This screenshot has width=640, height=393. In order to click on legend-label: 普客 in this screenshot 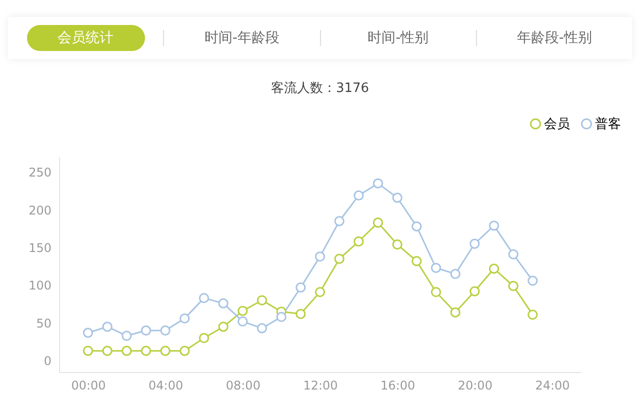, I will do `click(608, 124)`.